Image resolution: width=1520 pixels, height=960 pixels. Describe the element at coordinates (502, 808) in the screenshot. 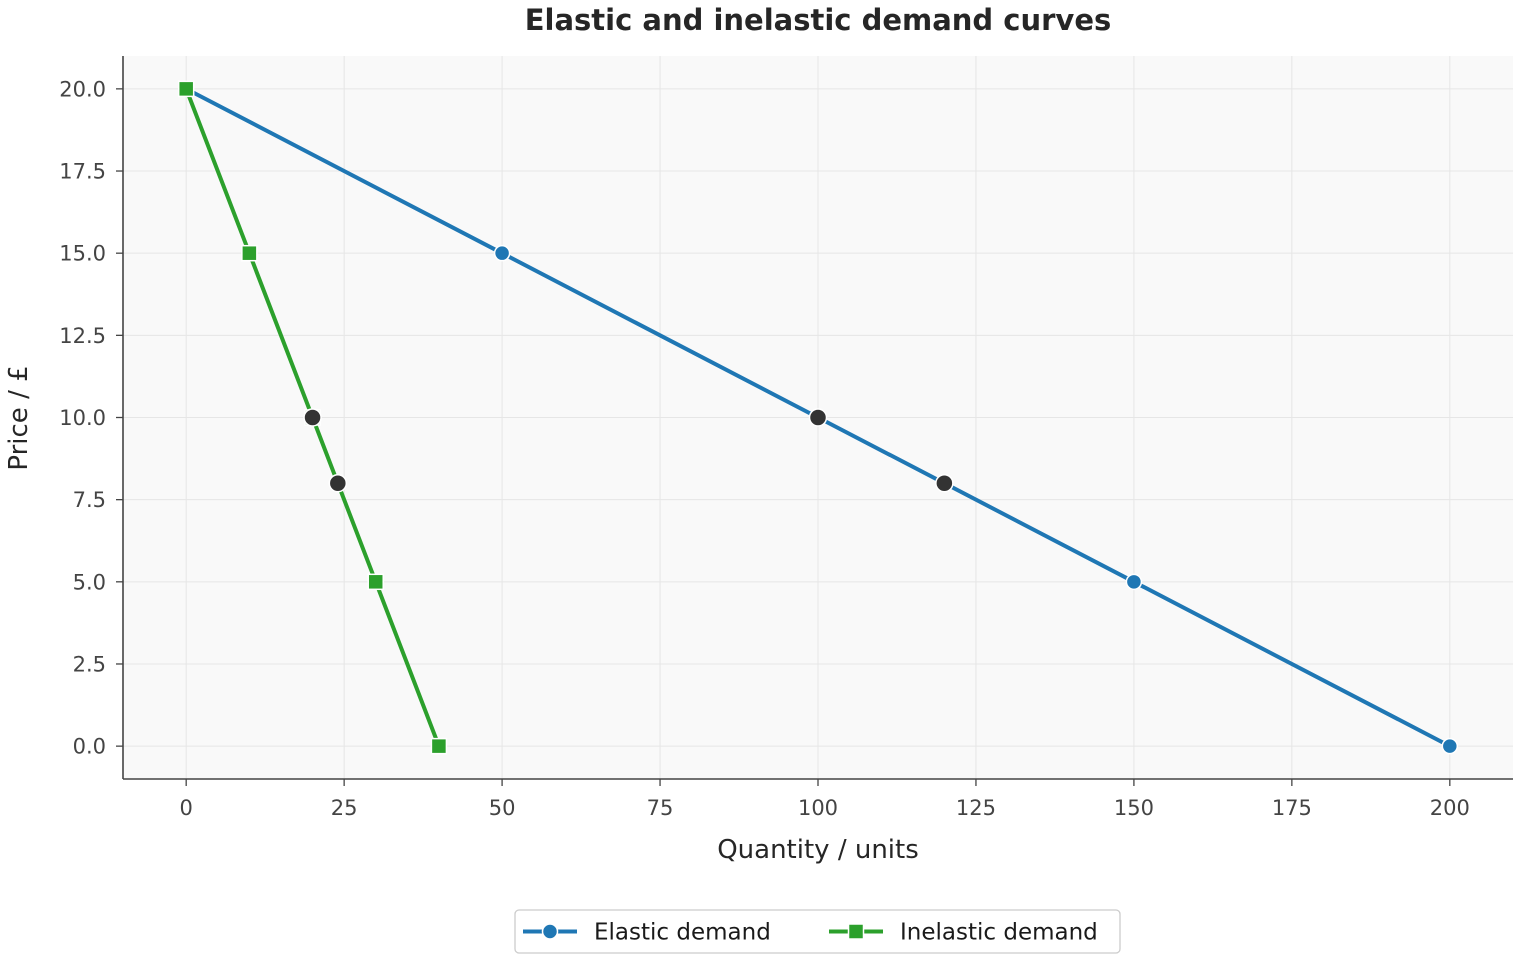

I see `x-tick-label-2: 50` at that location.